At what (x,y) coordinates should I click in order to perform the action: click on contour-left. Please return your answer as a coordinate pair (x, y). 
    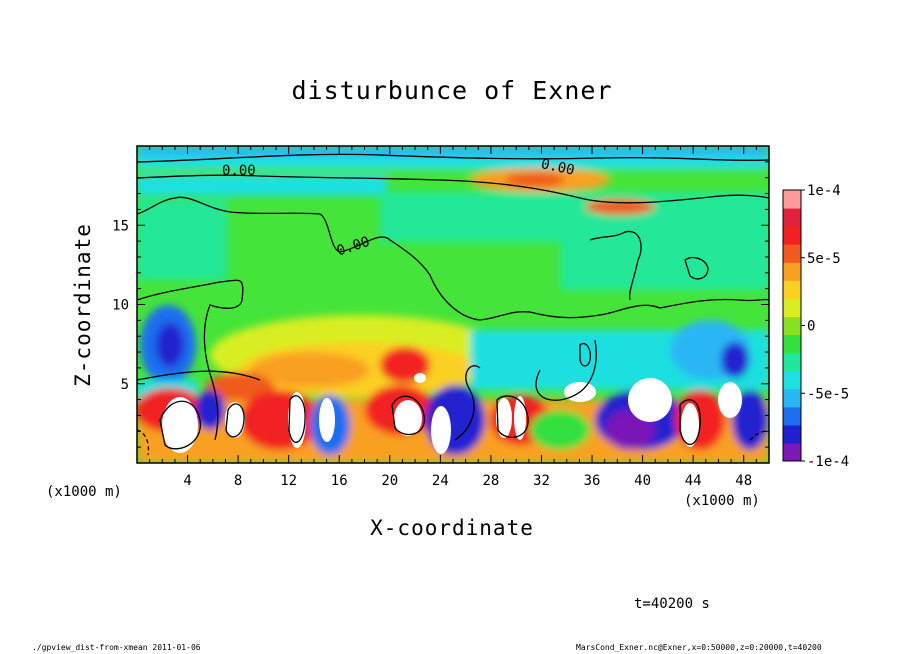
    Looking at the image, I should click on (190, 360).